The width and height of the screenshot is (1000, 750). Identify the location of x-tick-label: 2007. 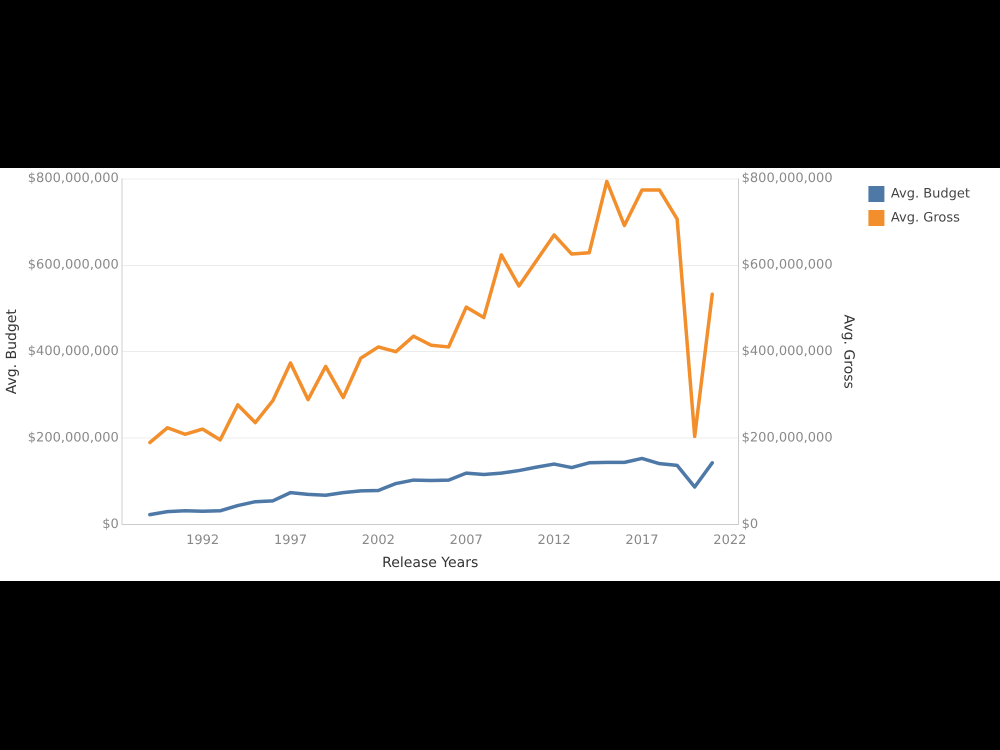
(466, 540).